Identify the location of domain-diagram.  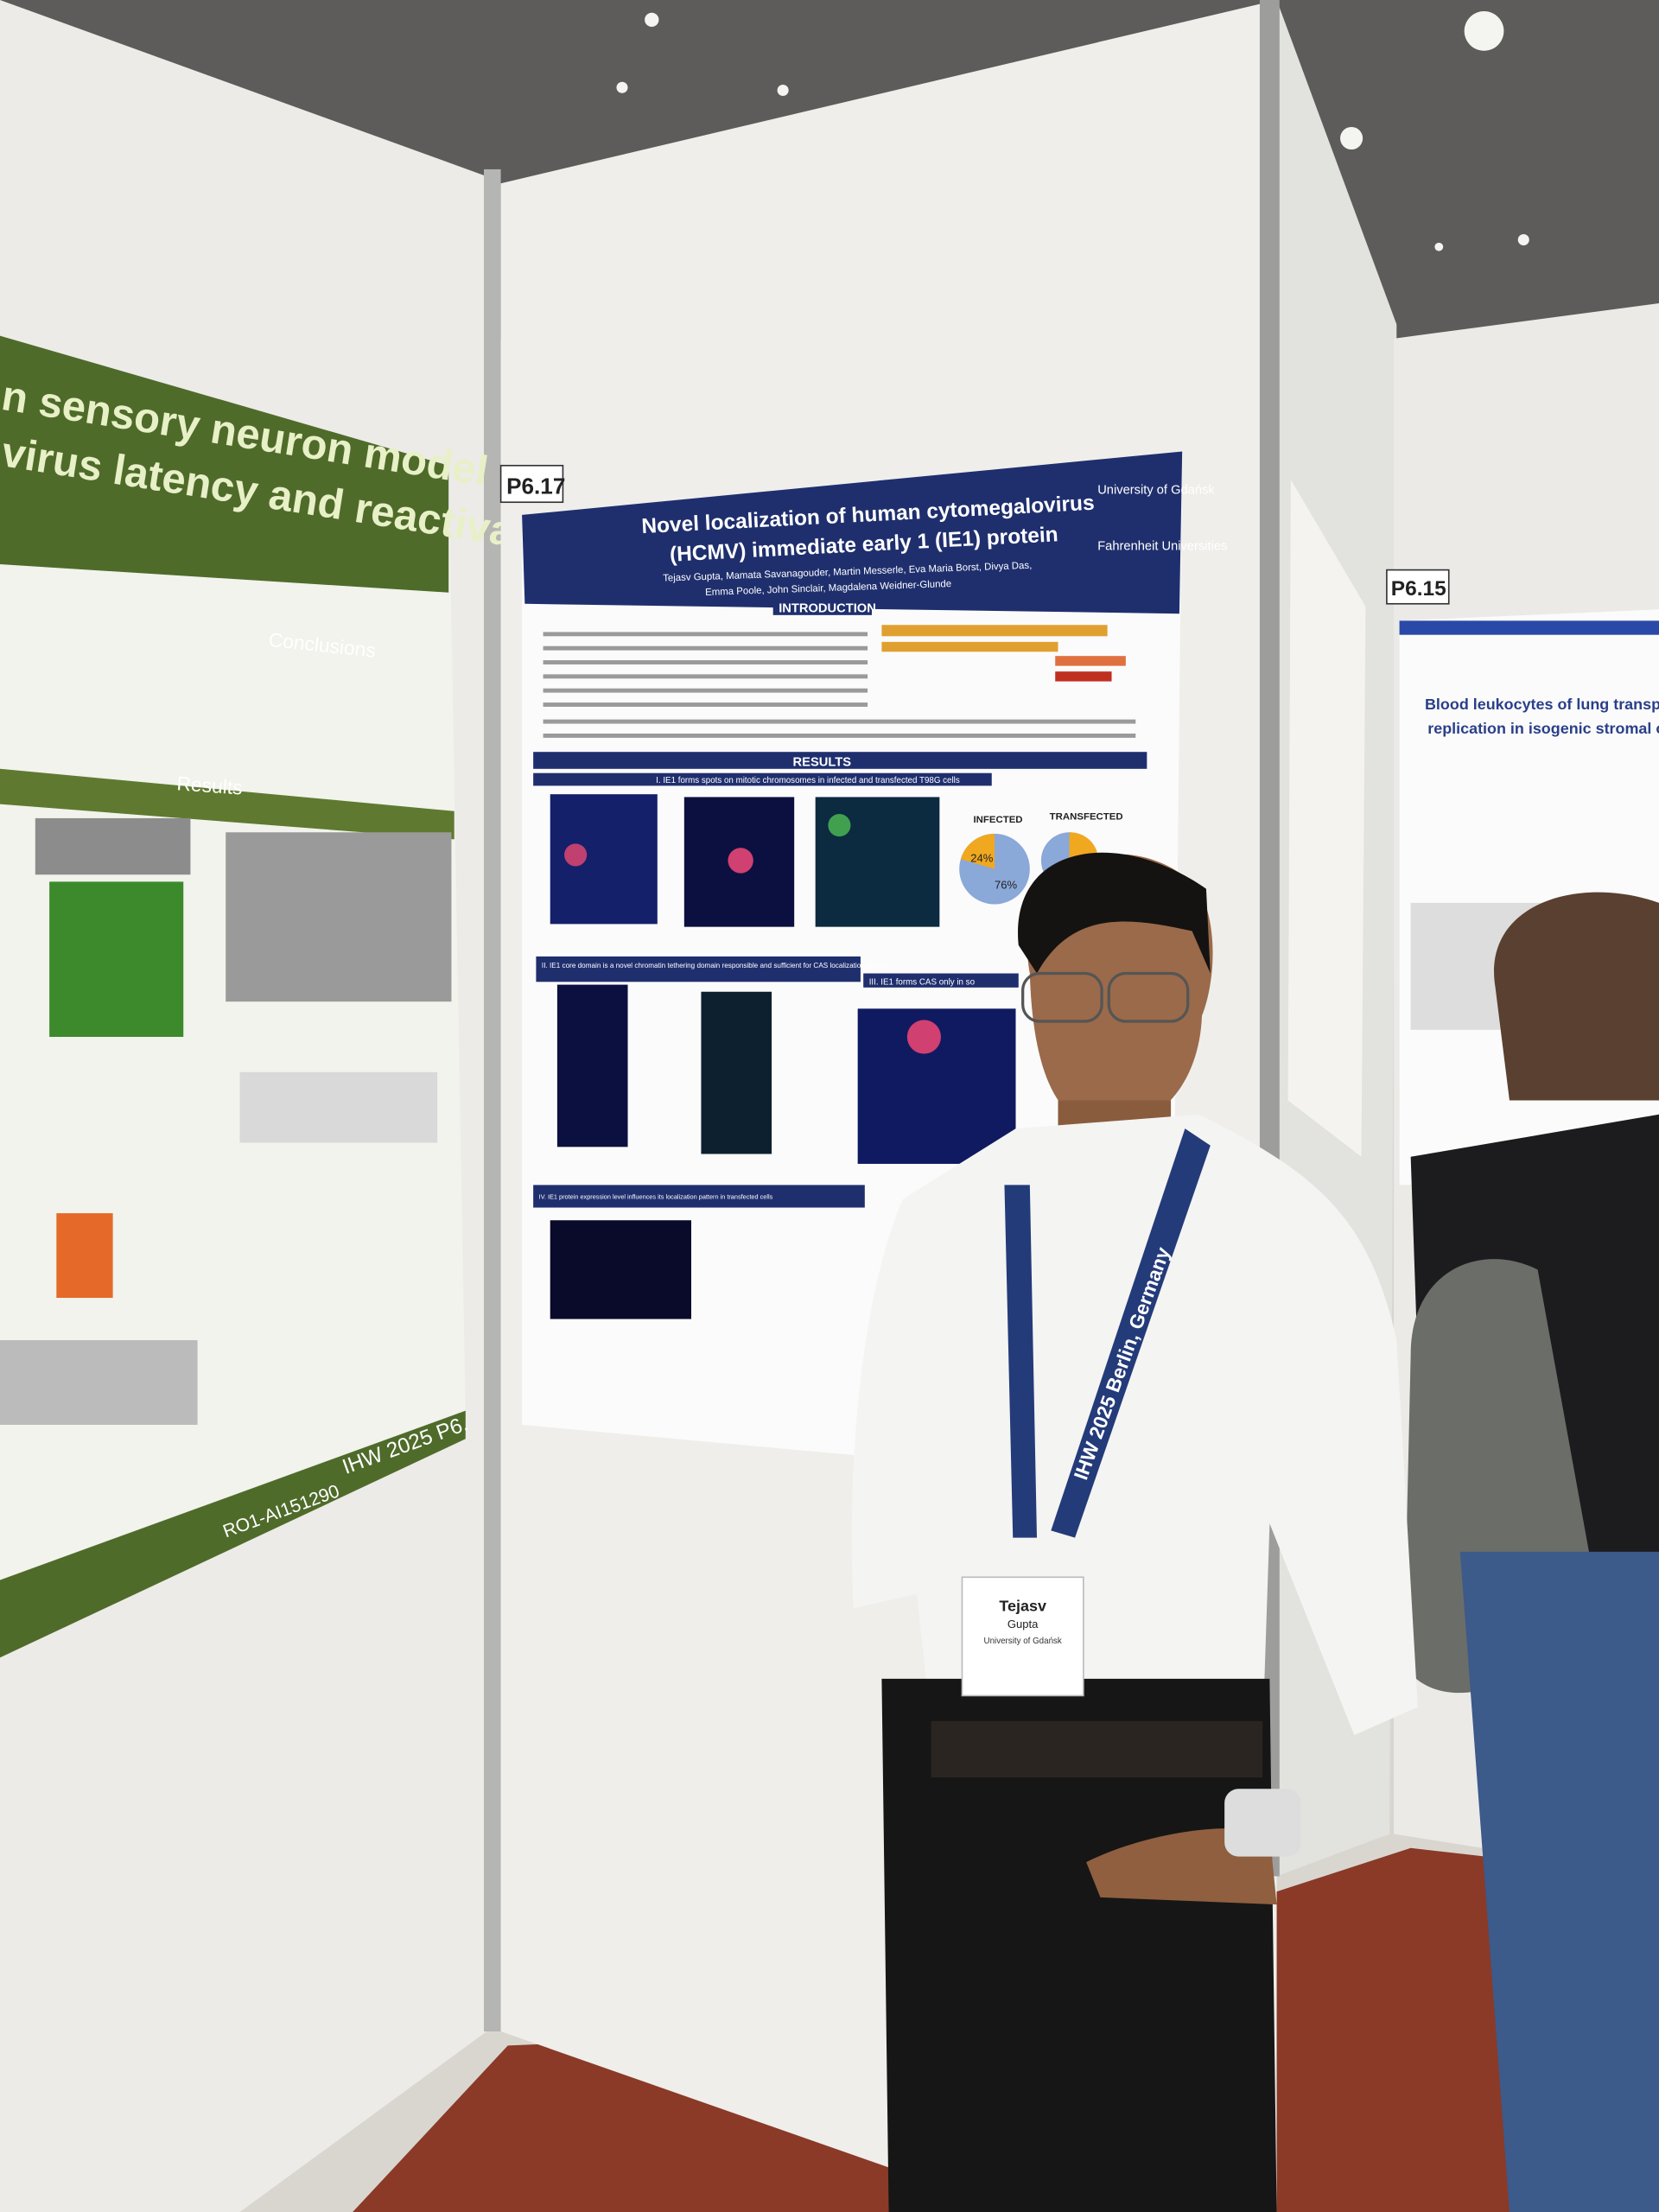
(1003, 653).